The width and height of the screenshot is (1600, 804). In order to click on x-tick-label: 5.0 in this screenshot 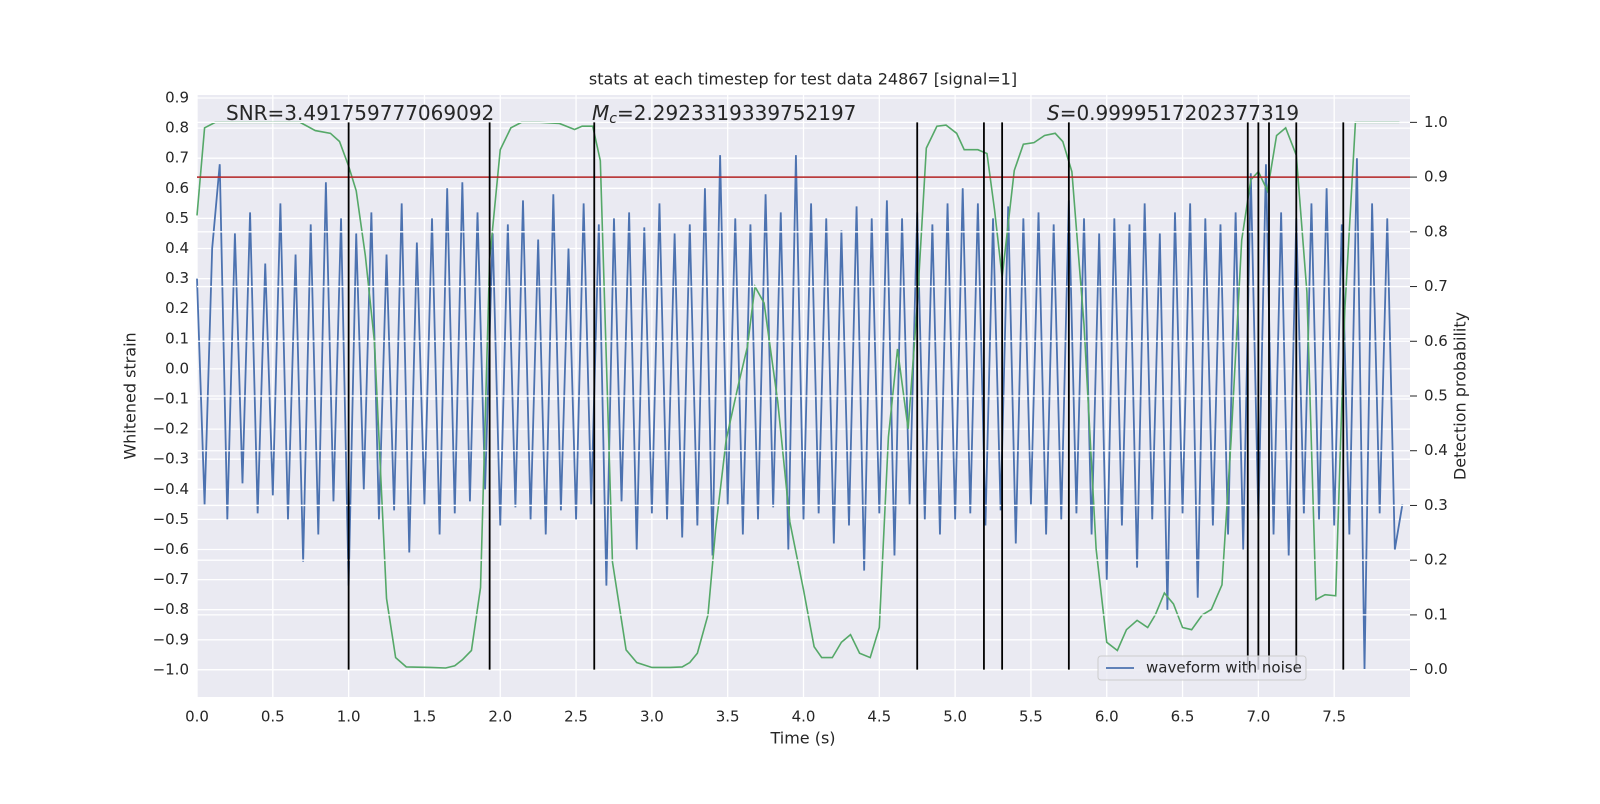, I will do `click(955, 717)`.